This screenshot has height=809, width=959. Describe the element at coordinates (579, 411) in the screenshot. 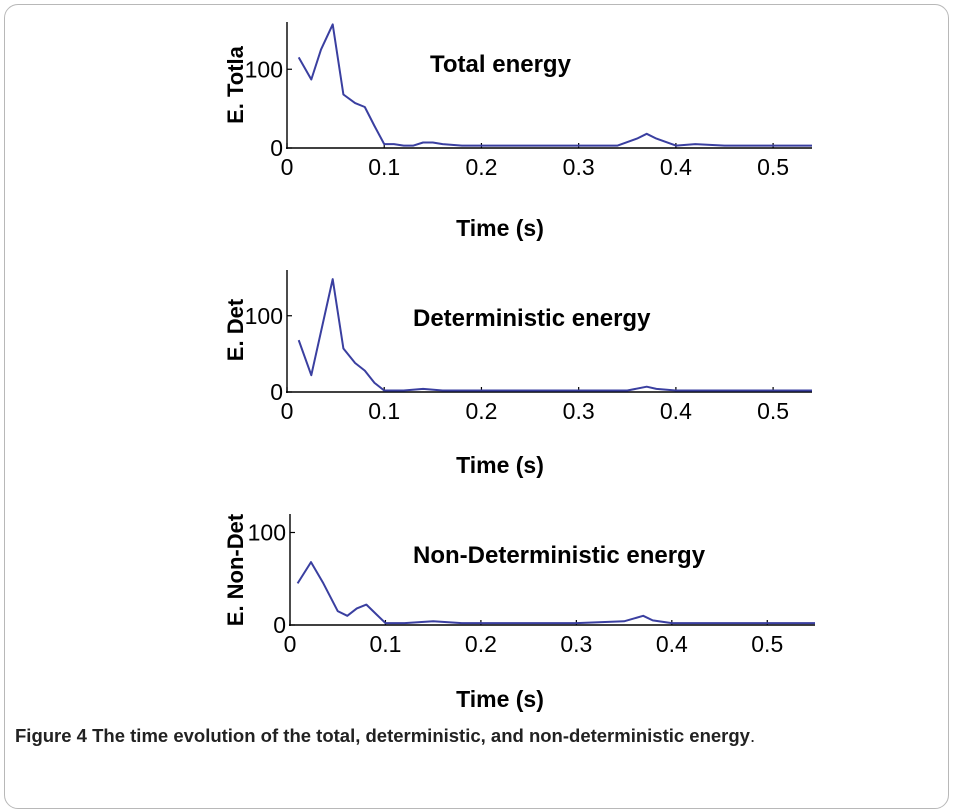

I see `chart2-xtick-label: 0.3` at that location.